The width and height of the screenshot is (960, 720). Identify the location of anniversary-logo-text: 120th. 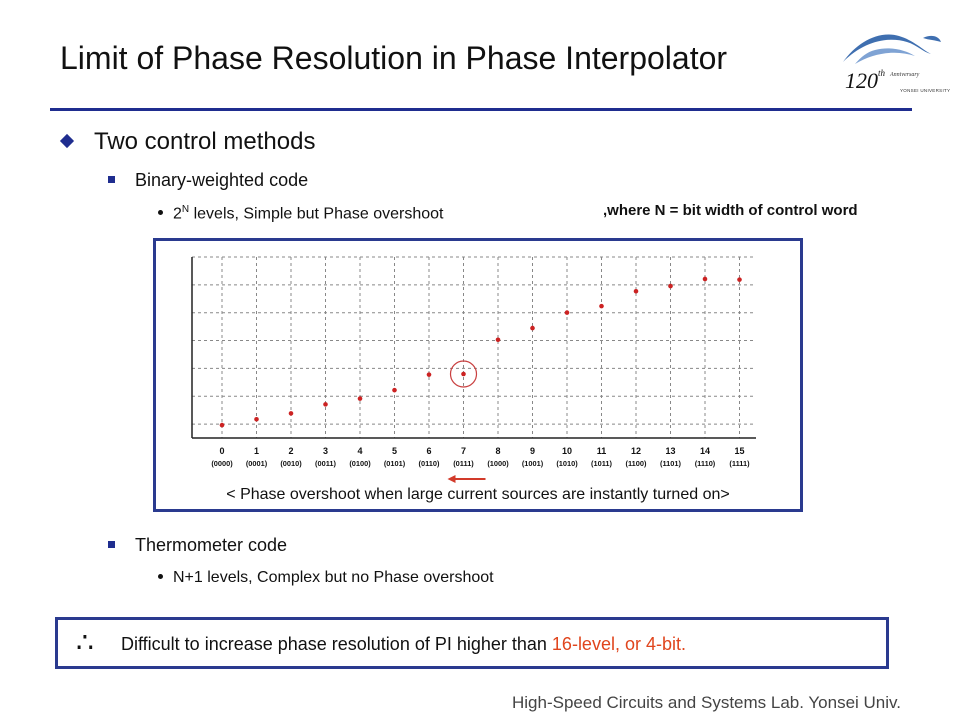
(865, 80).